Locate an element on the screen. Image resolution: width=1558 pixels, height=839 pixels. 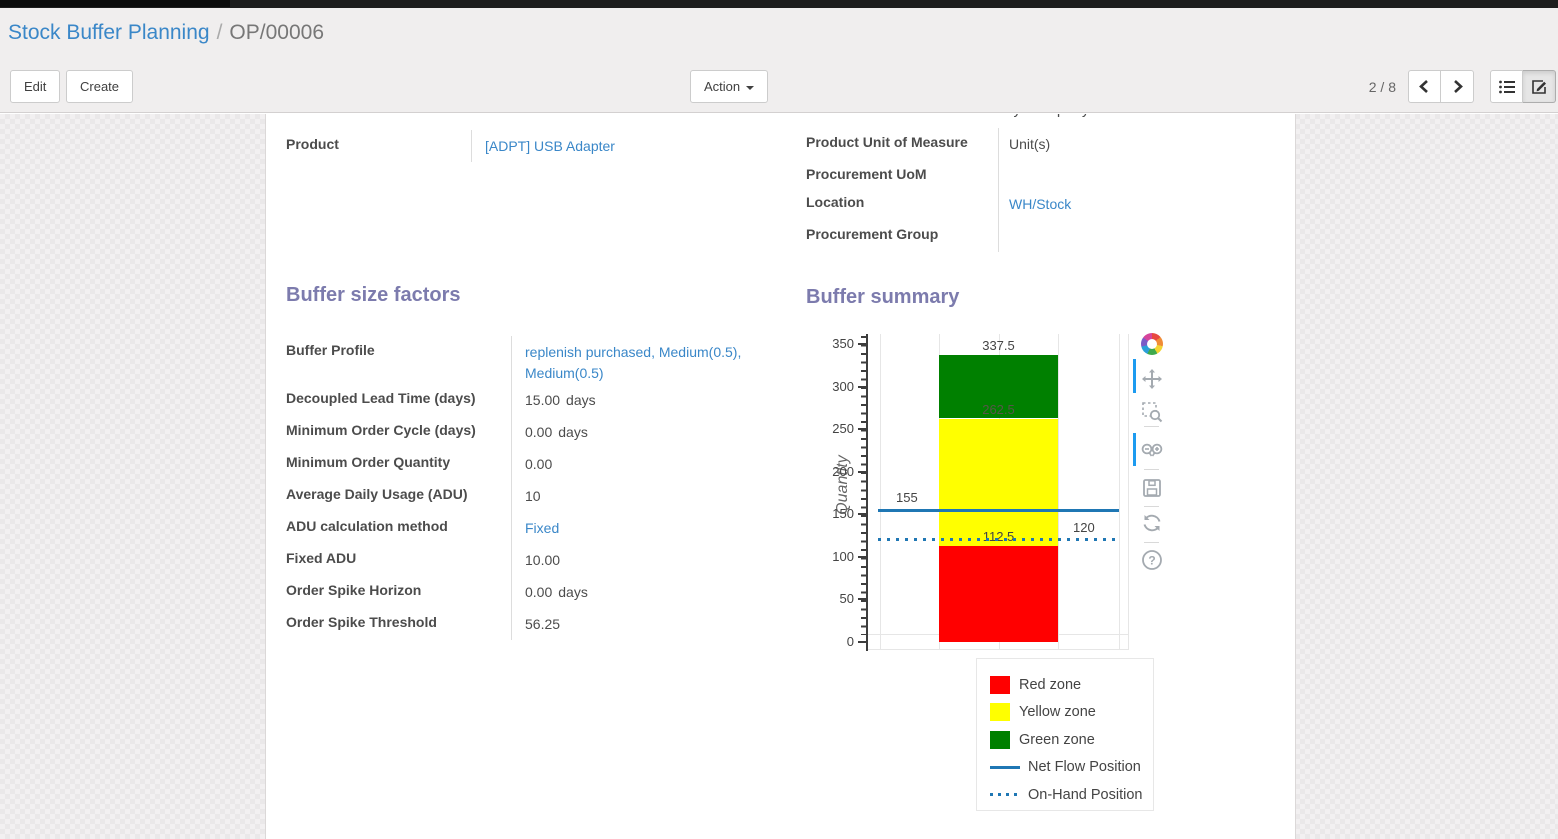
field-row-product: Product [ADPT] USB Adapter is located at coordinates (521, 146).